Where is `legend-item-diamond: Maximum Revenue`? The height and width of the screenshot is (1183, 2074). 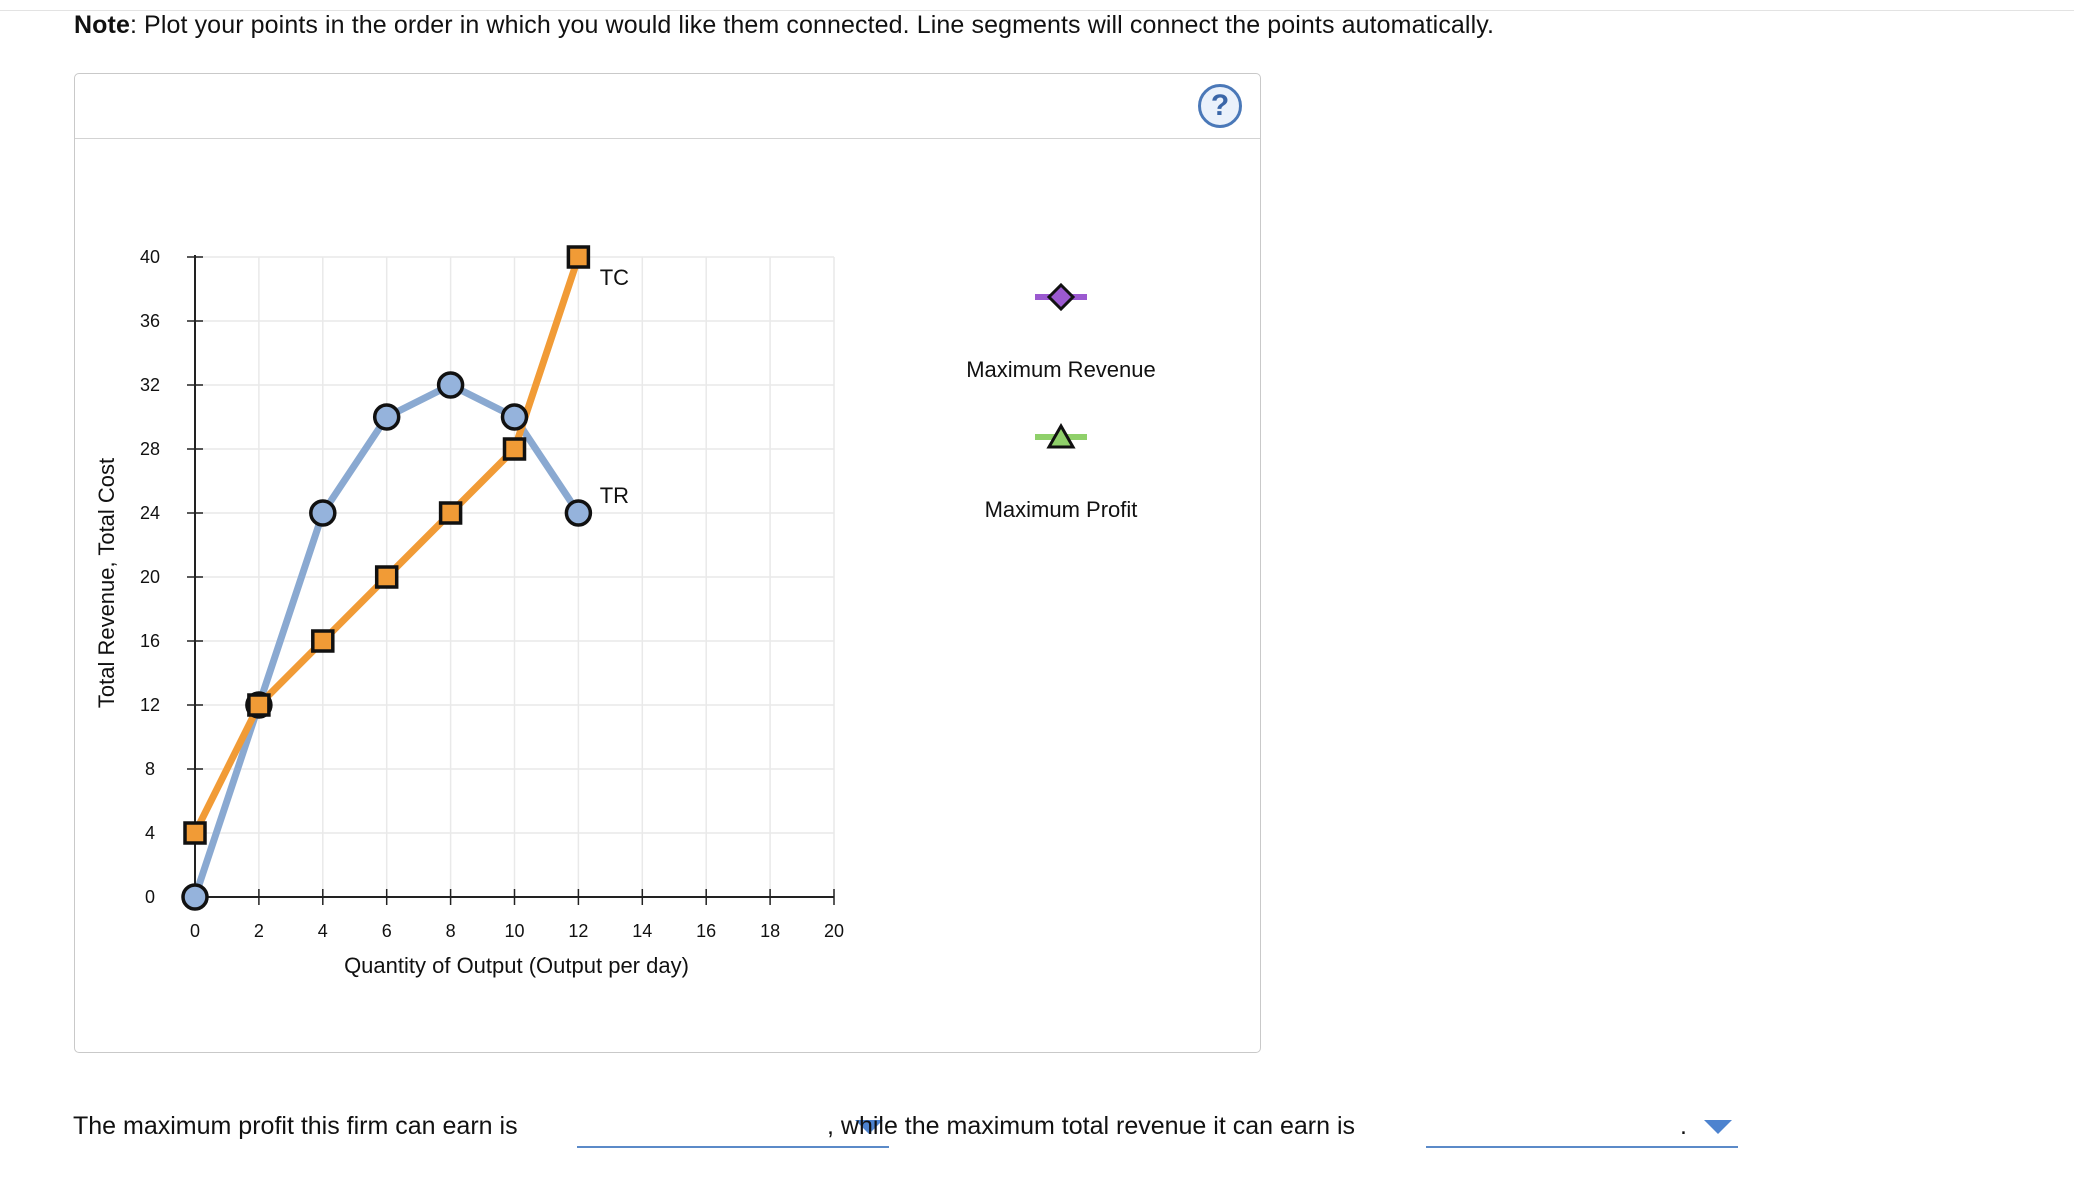 legend-item-diamond: Maximum Revenue is located at coordinates (1061, 332).